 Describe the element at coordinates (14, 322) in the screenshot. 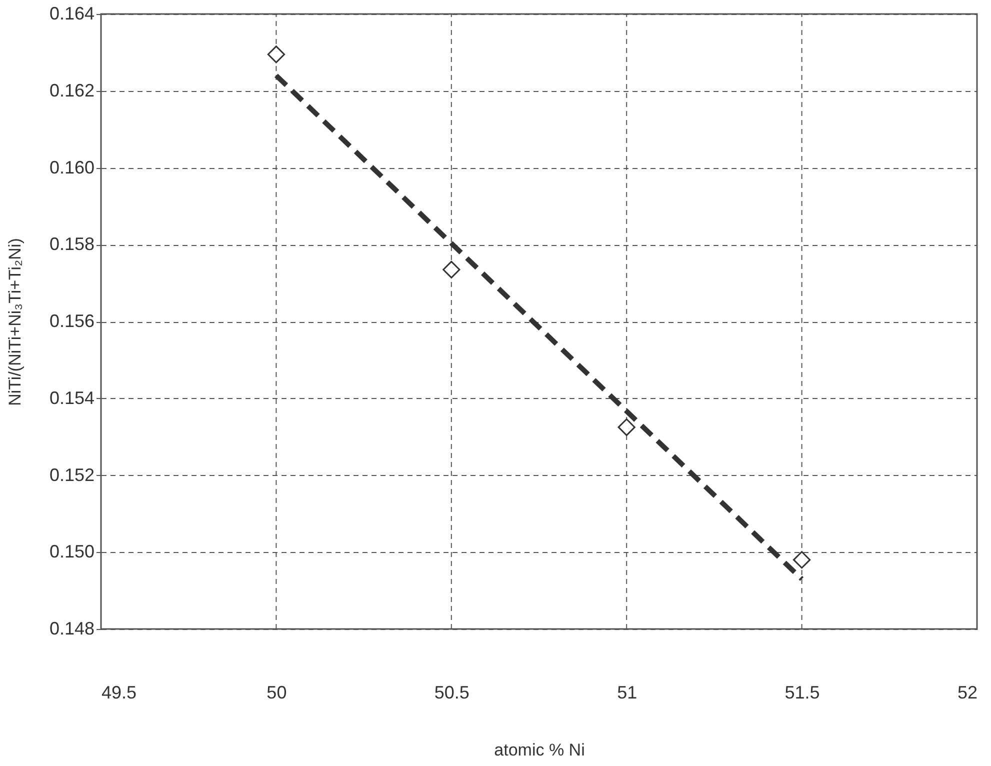

I see `y-axis-title: NiTi/(NiTi+Ni₃Ti+Ti₂Ni)` at that location.